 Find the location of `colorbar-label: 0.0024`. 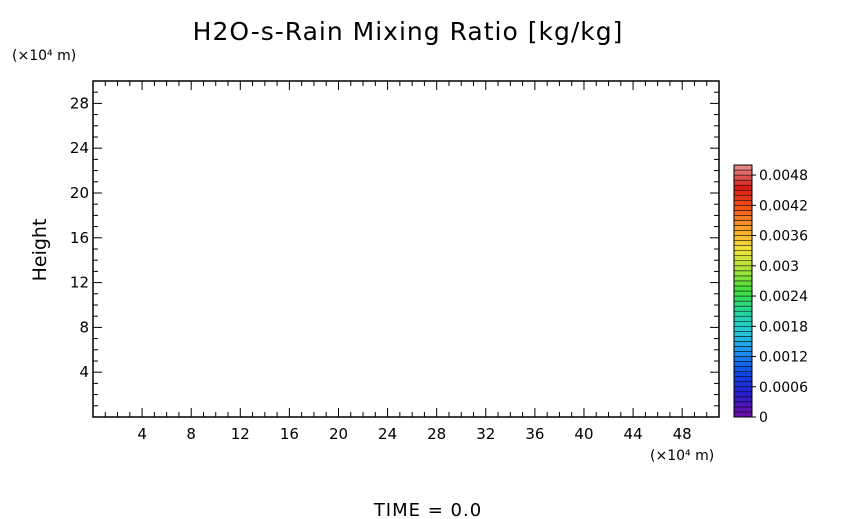

colorbar-label: 0.0024 is located at coordinates (783, 297).